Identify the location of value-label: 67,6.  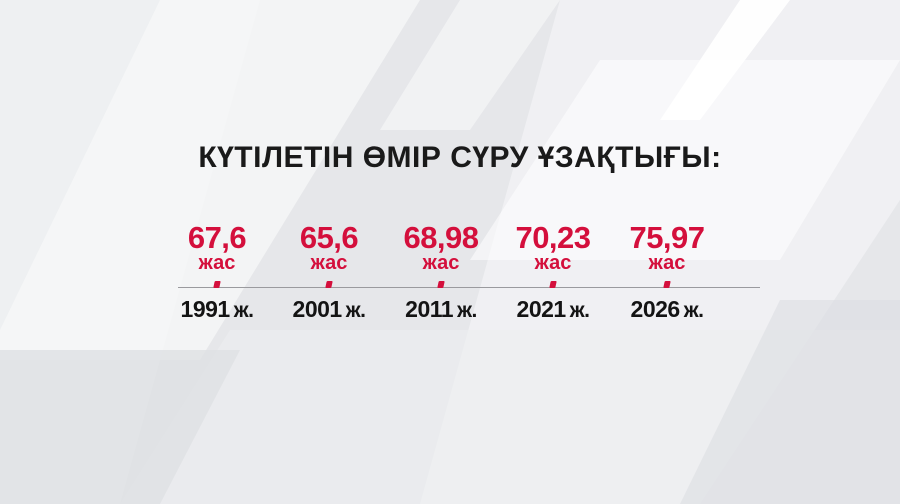
(217, 237).